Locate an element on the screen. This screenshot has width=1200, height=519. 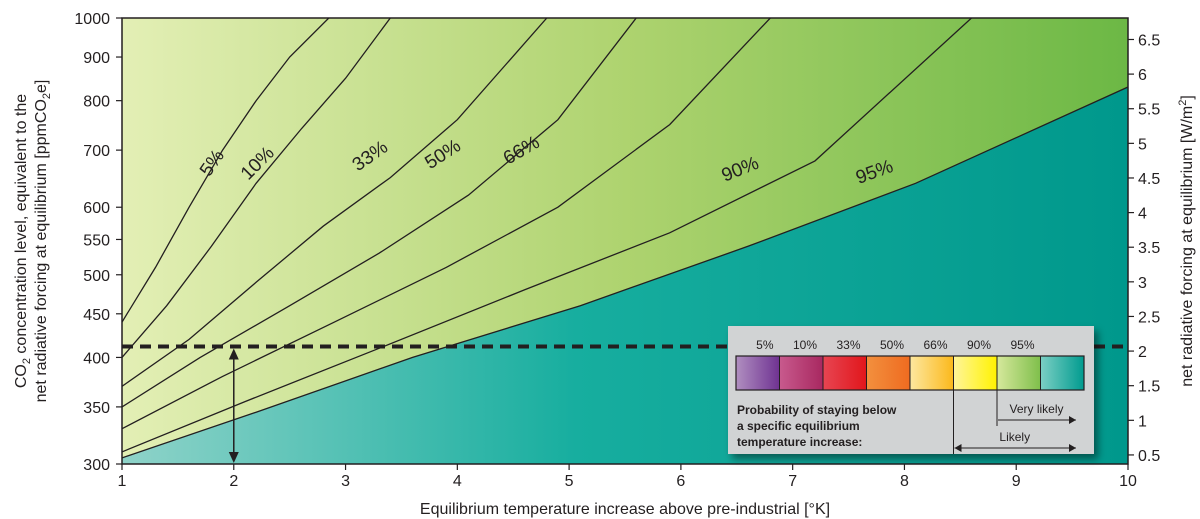
y2-tick-label: 1.5 is located at coordinates (1149, 387).